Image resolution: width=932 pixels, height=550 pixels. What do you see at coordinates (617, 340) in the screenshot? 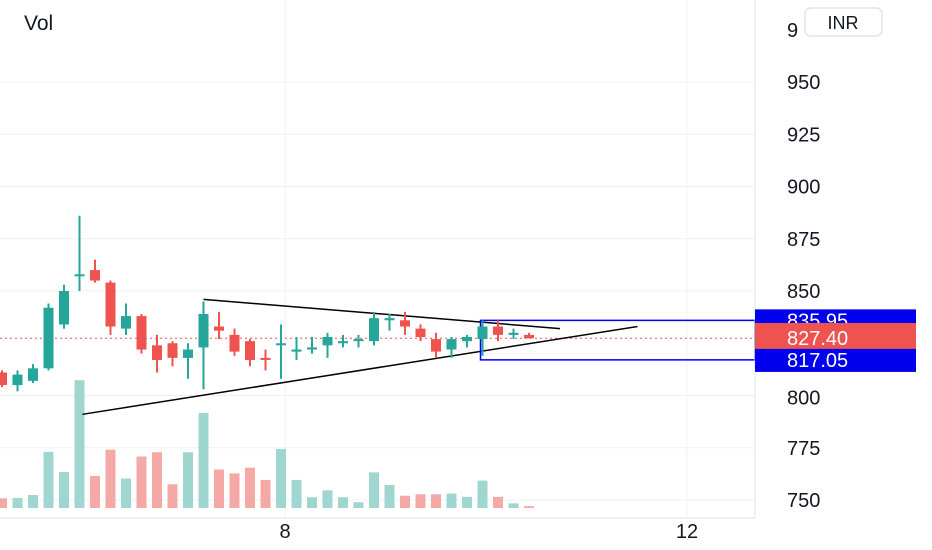
I see `price-range-box` at bounding box center [617, 340].